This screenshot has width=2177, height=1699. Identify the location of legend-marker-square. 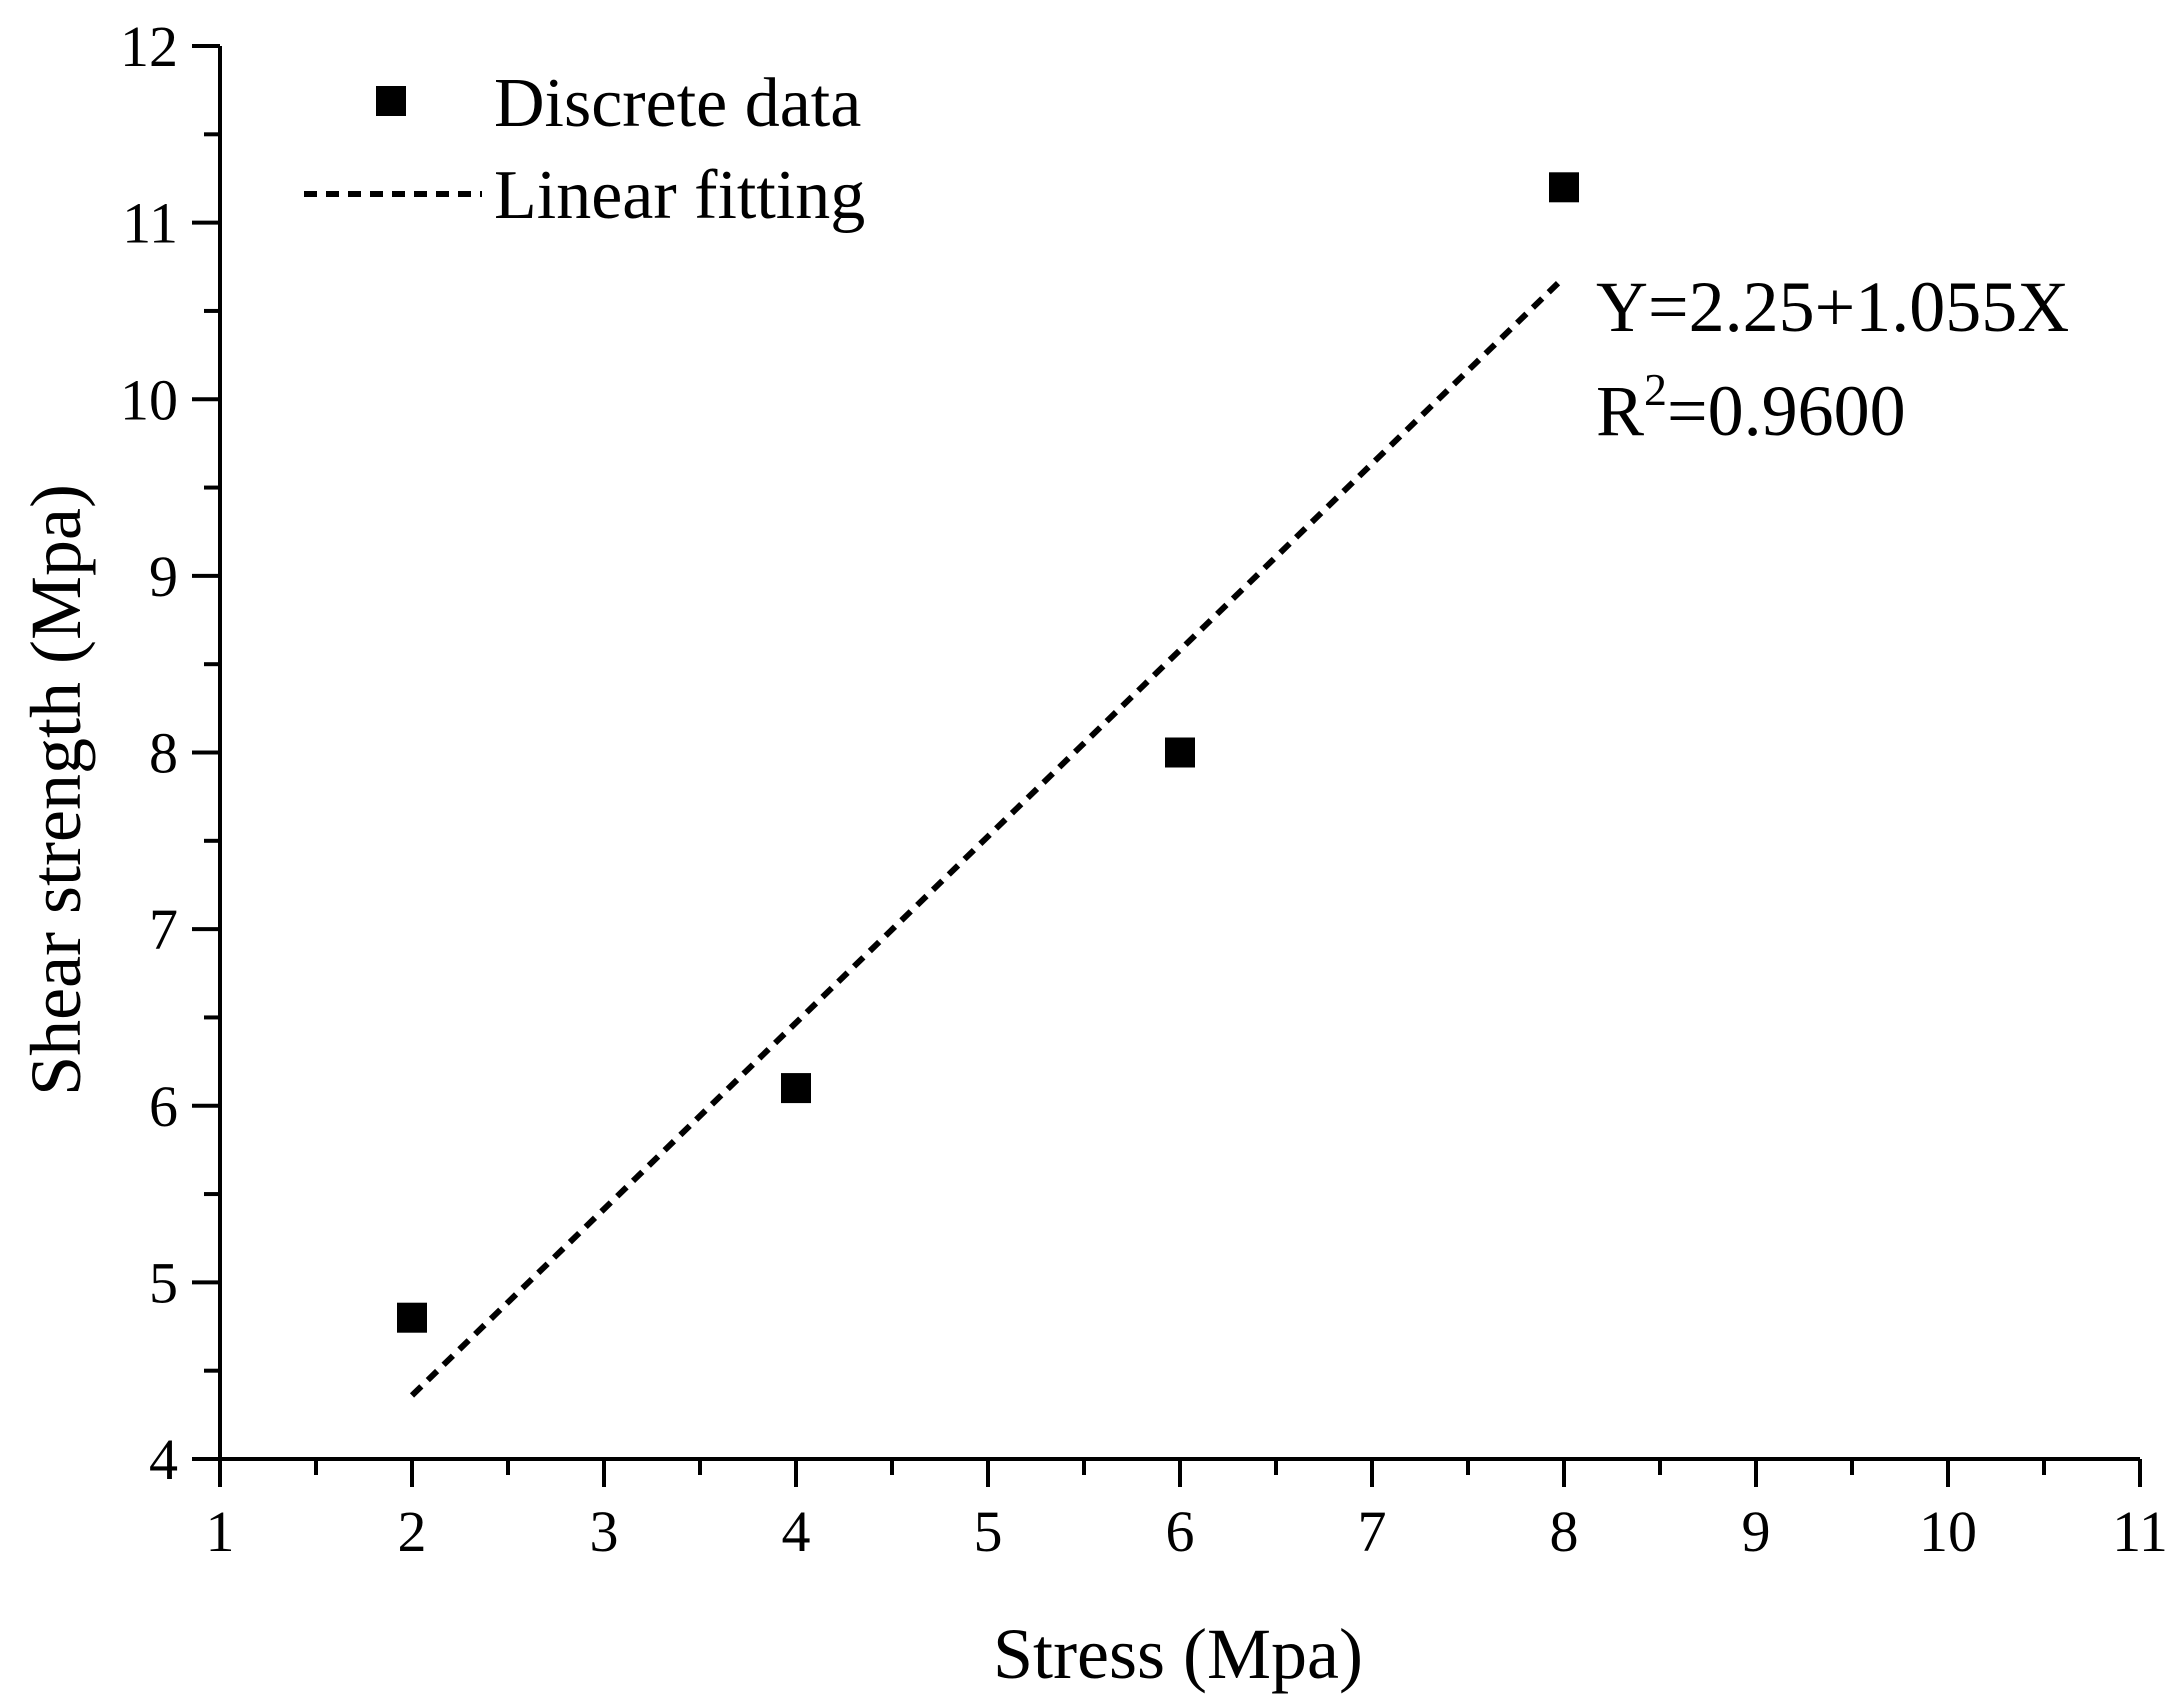
(391, 101).